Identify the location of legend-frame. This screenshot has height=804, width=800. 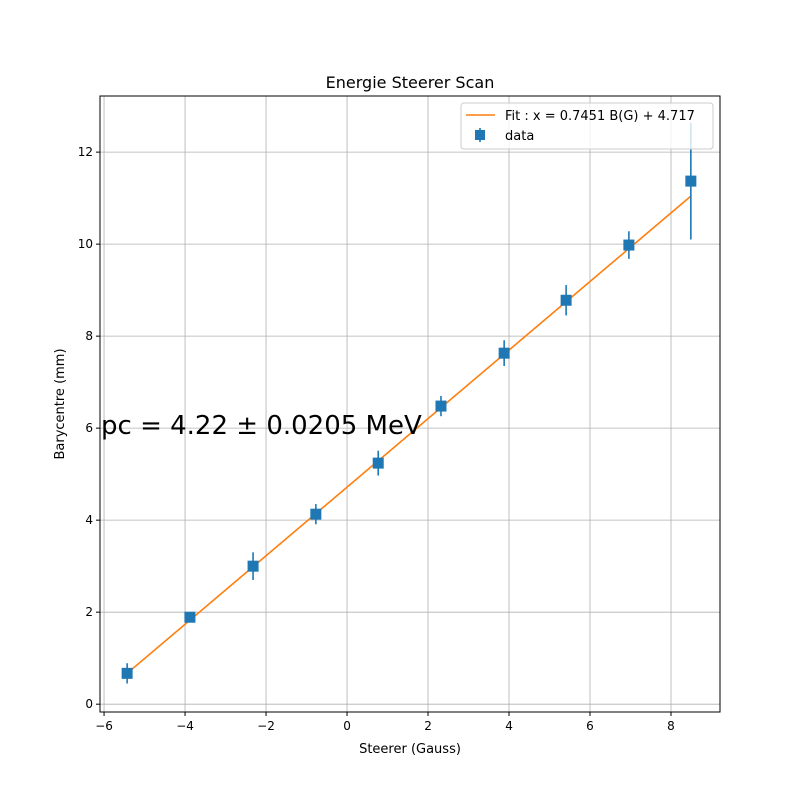
(587, 126).